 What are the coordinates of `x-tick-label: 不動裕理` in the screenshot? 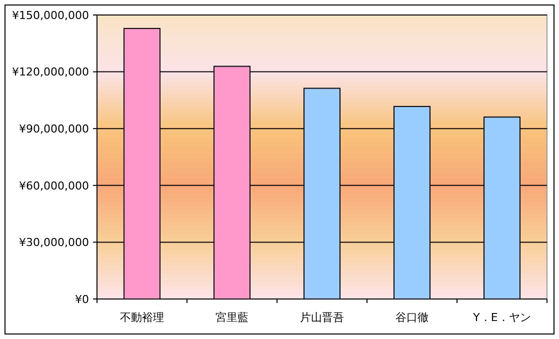 It's located at (142, 317).